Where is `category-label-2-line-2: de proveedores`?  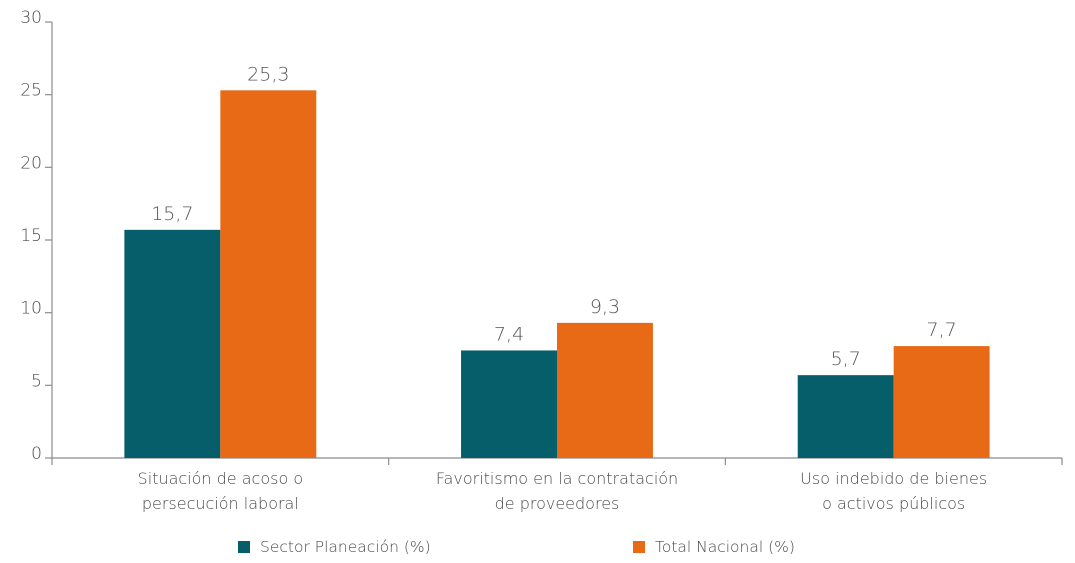
category-label-2-line-2: de proveedores is located at coordinates (557, 503).